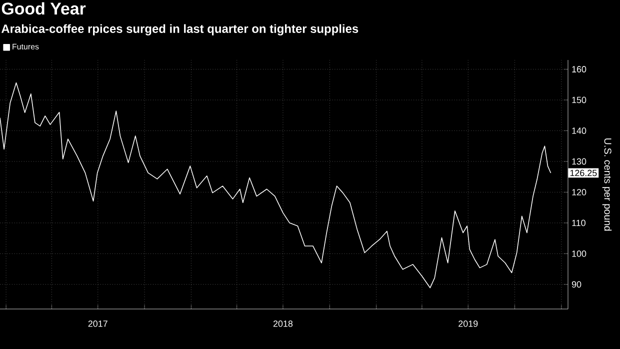 This screenshot has width=620, height=349. Describe the element at coordinates (579, 69) in the screenshot. I see `y-tick-label: 160` at that location.